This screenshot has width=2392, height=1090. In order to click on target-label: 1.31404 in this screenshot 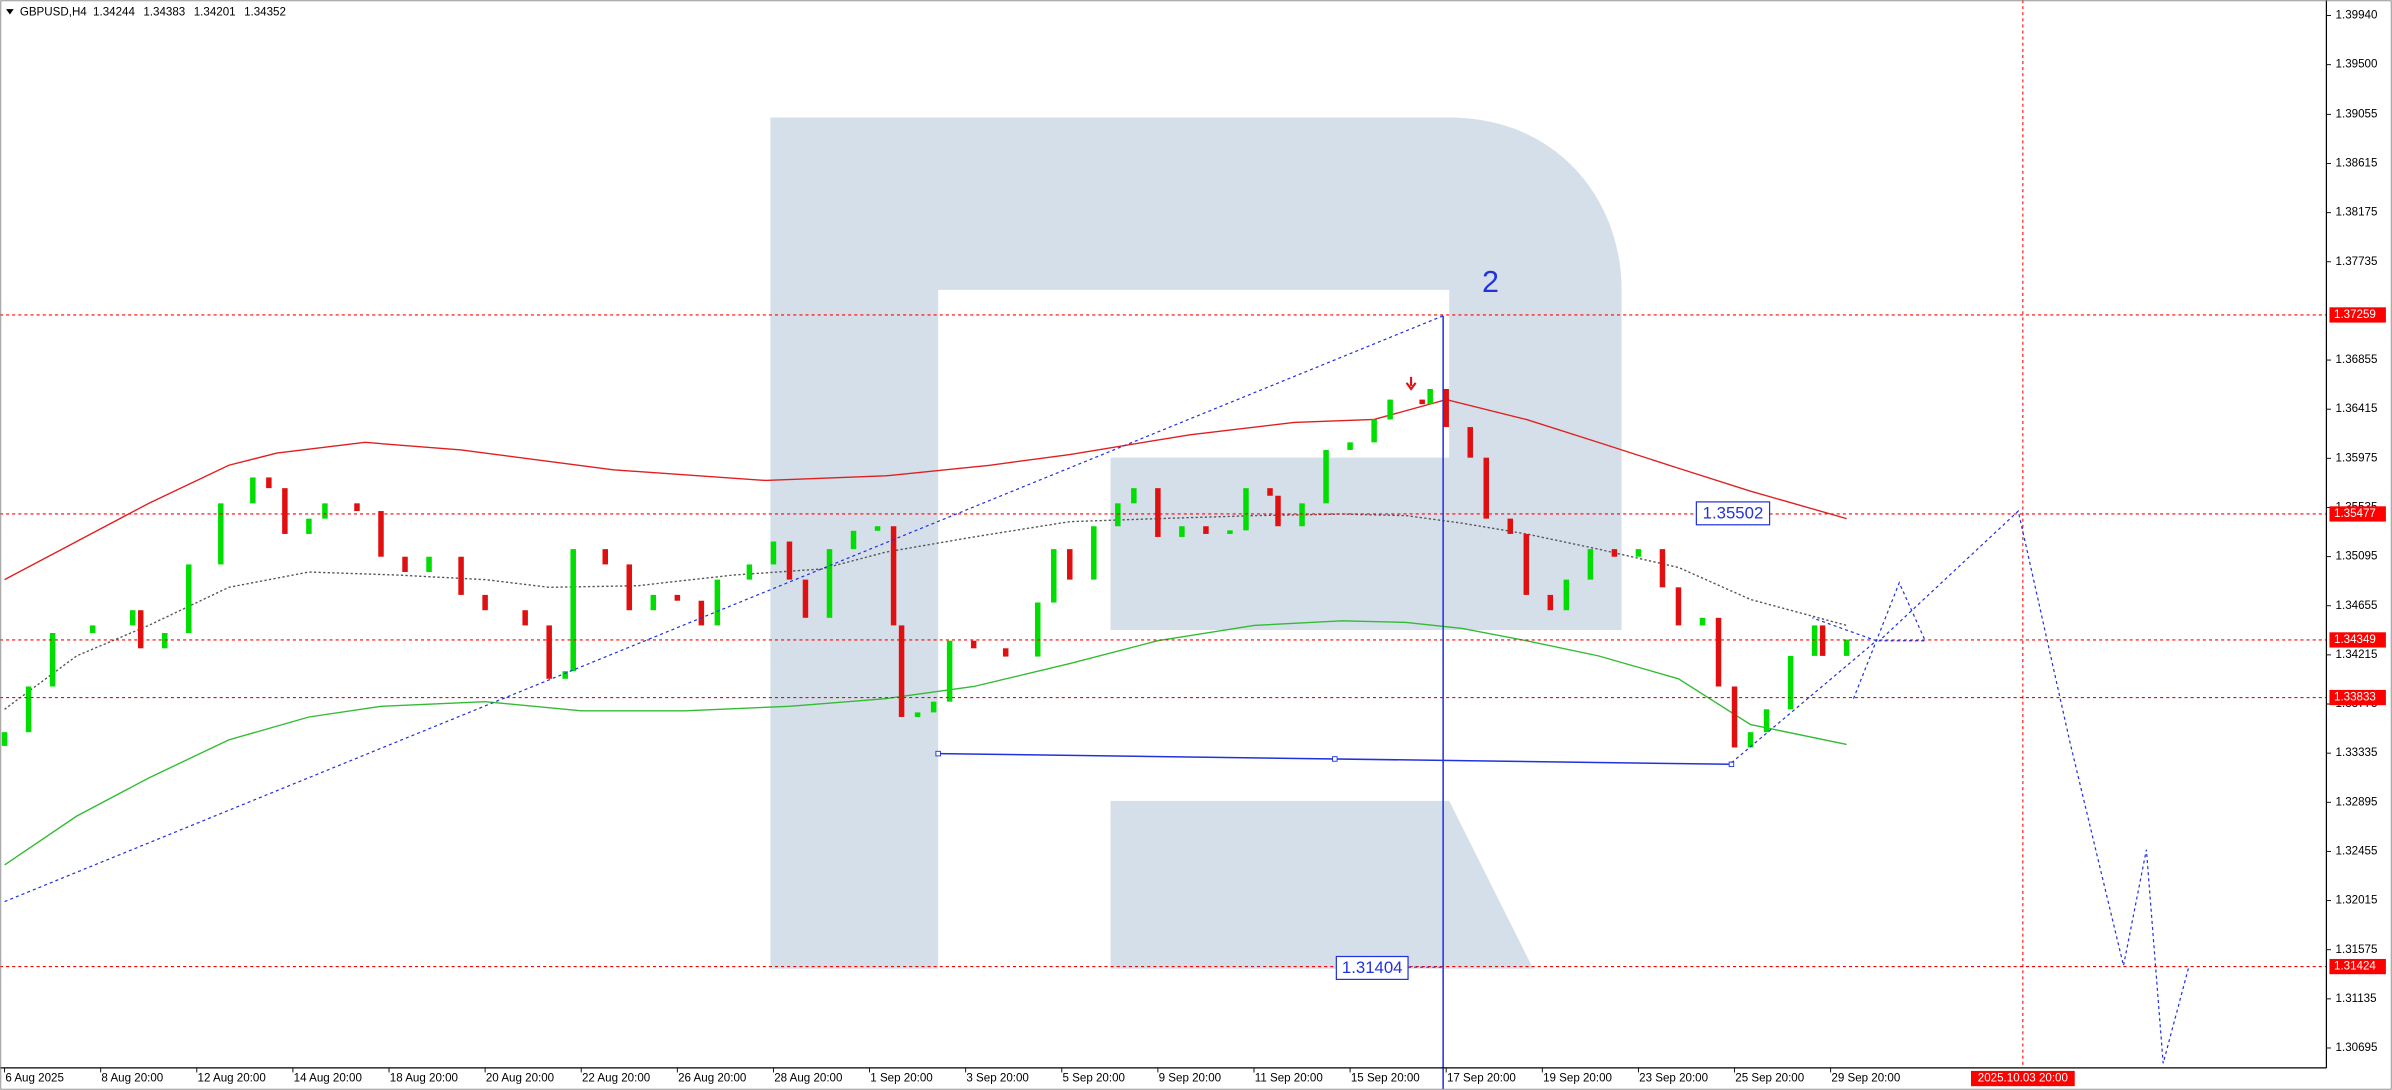, I will do `click(1372, 967)`.